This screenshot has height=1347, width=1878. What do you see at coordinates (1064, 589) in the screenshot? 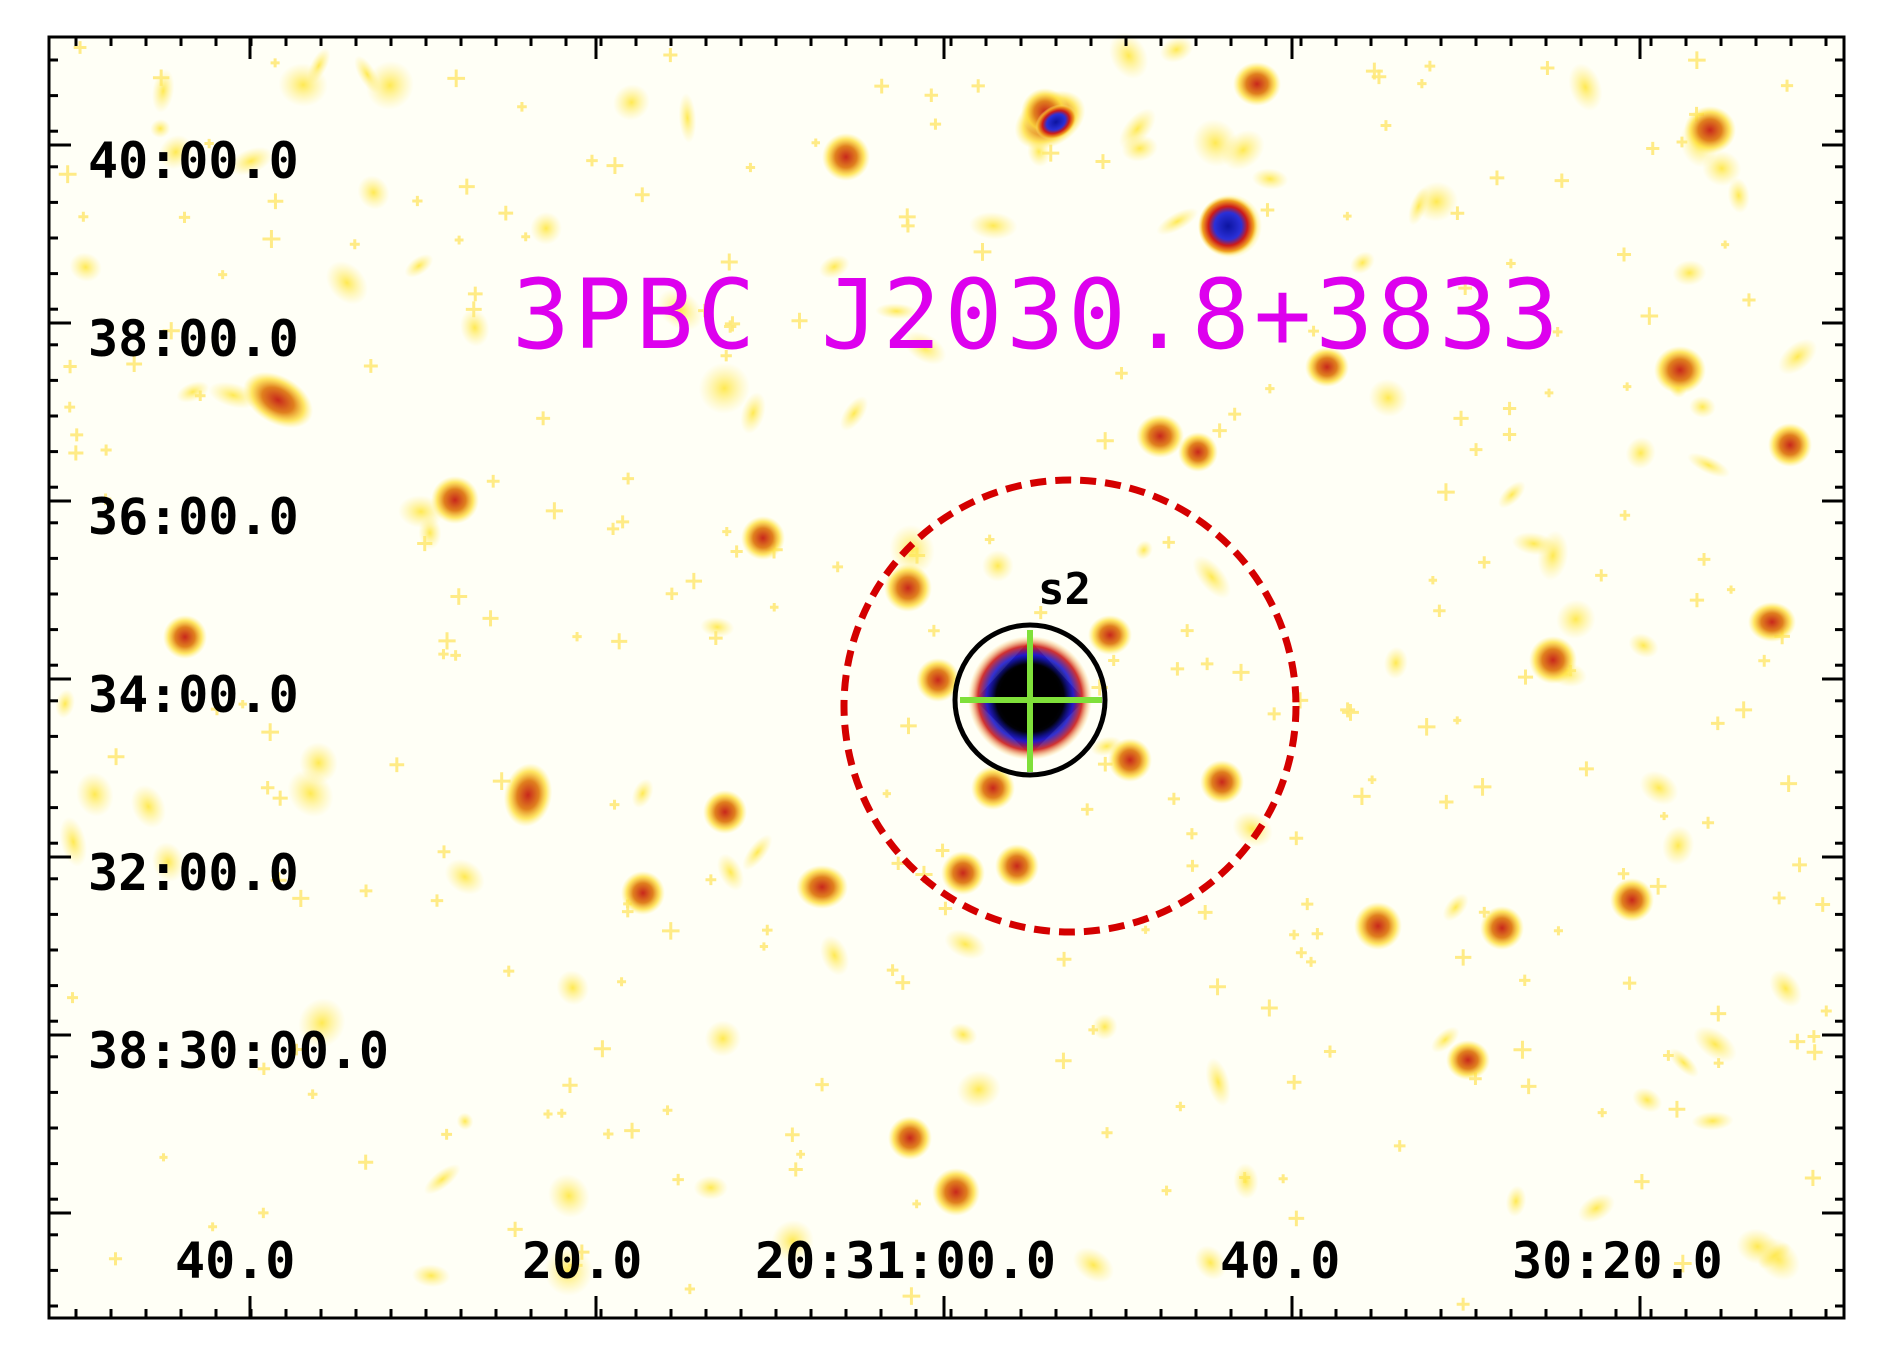
I see `source-label: s2` at bounding box center [1064, 589].